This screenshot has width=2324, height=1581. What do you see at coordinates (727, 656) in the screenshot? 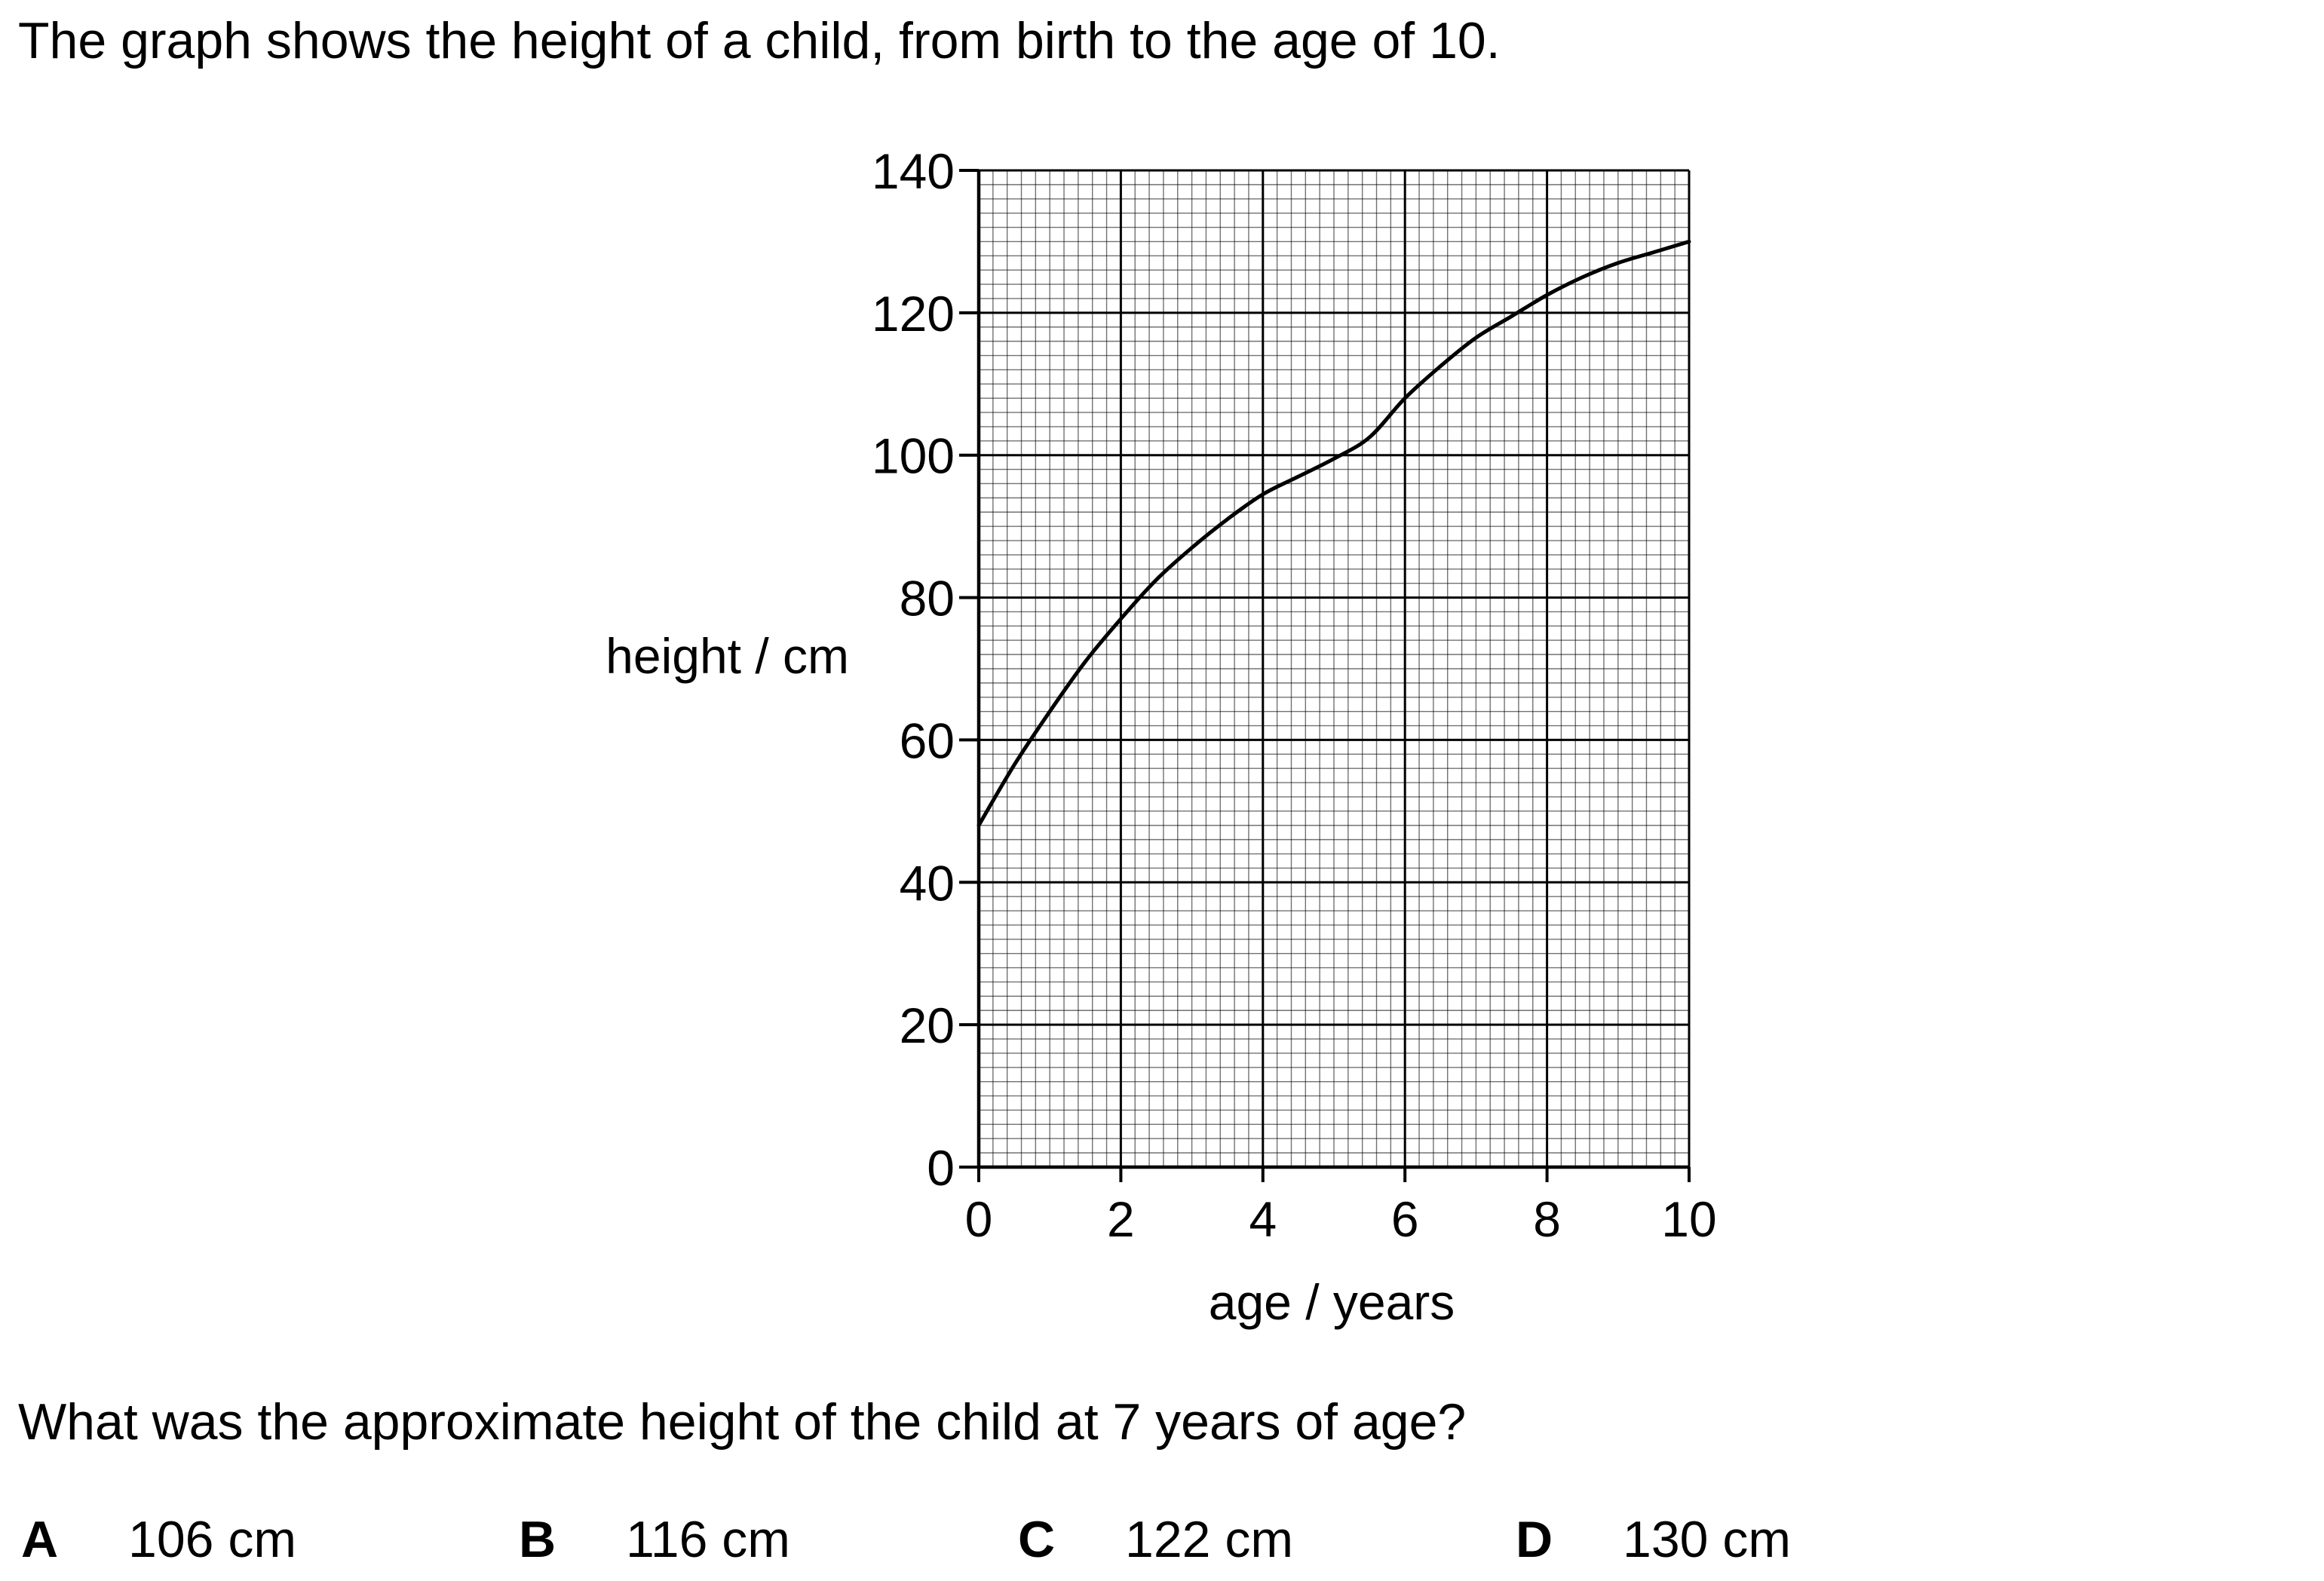
I see `y-axis-title: height / cm` at bounding box center [727, 656].